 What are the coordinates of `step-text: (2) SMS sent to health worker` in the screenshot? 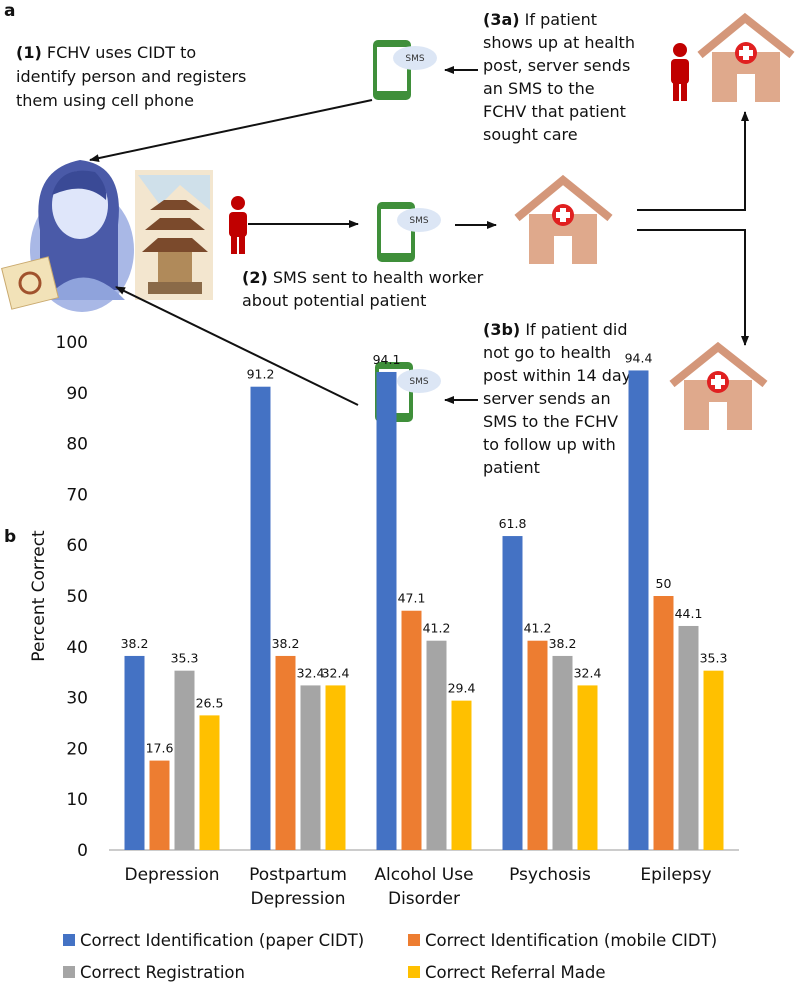 It's located at (363, 277).